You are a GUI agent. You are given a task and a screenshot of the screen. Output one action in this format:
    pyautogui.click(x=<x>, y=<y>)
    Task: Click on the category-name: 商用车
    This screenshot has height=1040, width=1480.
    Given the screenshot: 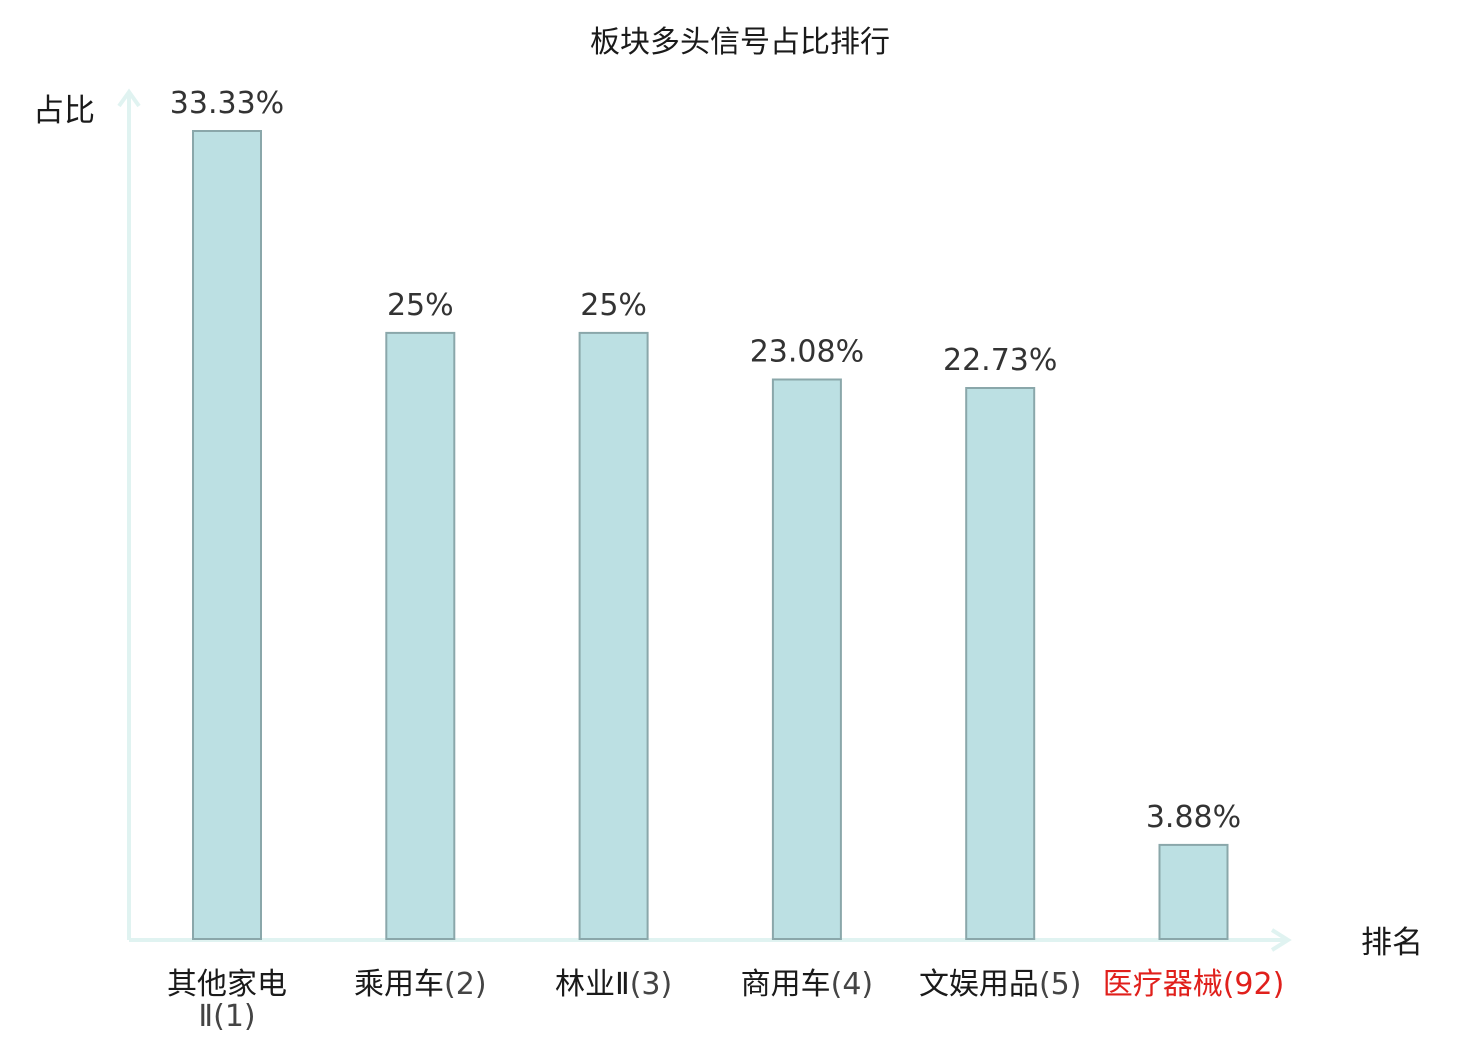 What is the action you would take?
    pyautogui.click(x=786, y=984)
    